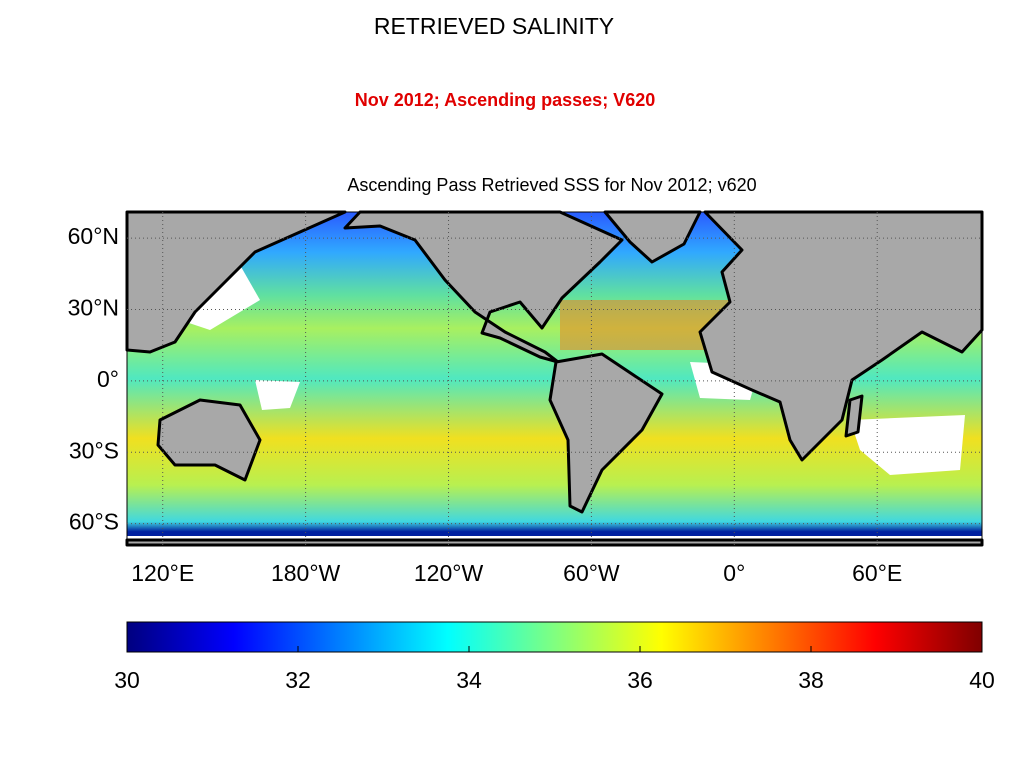 The image size is (1024, 773). Describe the element at coordinates (93, 236) in the screenshot. I see `y-tick-label: 60°N` at that location.